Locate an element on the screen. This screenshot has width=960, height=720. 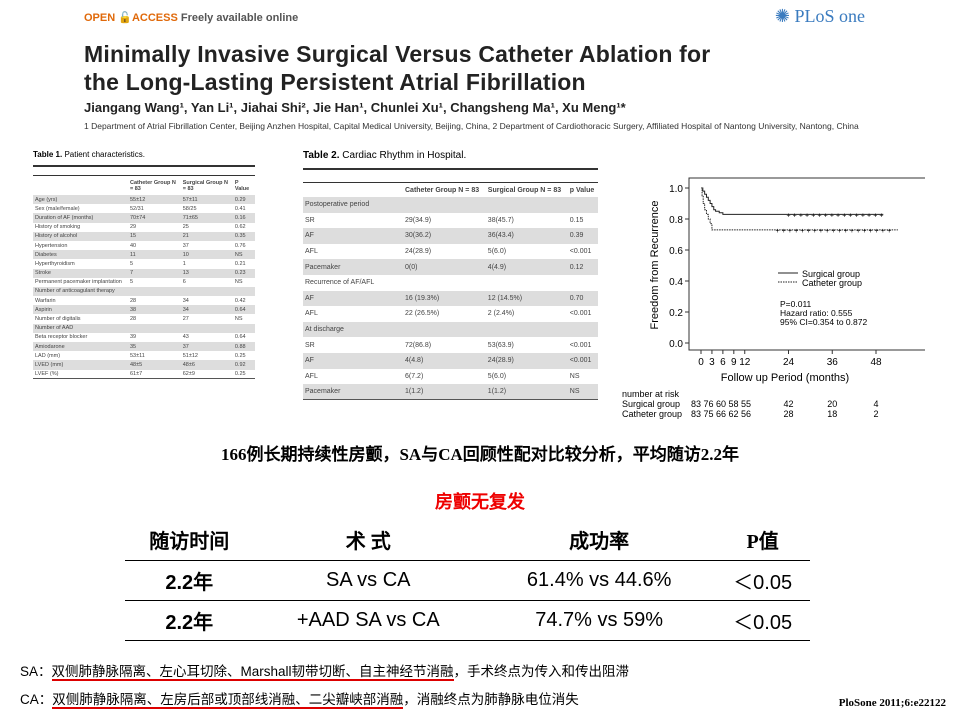
plot-frame is located at coordinates (806, 264).